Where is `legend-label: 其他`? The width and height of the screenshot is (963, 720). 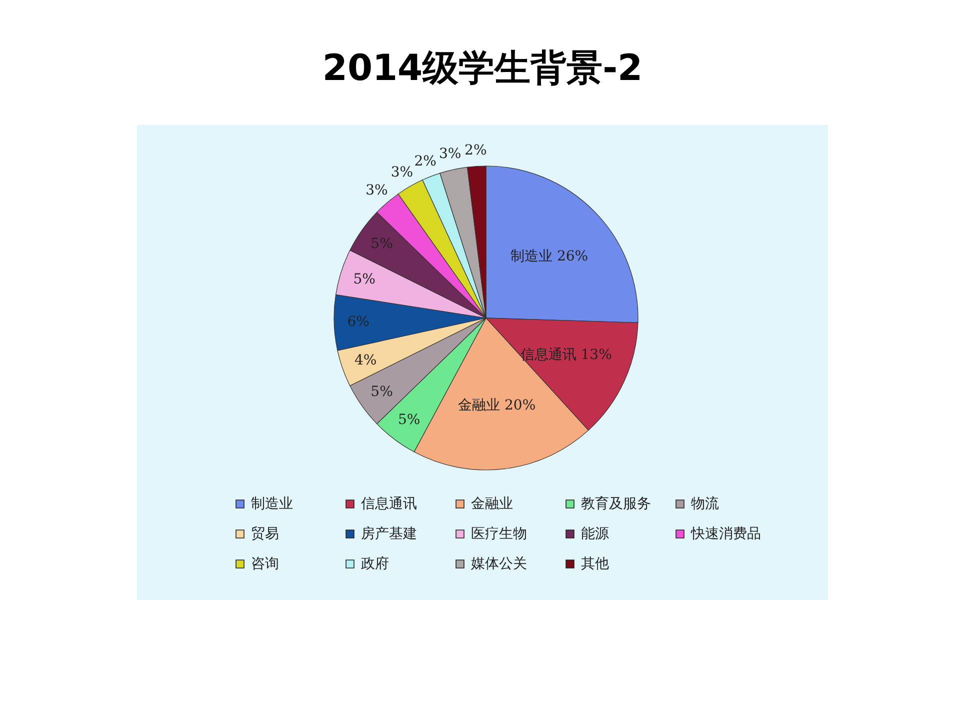 legend-label: 其他 is located at coordinates (595, 564).